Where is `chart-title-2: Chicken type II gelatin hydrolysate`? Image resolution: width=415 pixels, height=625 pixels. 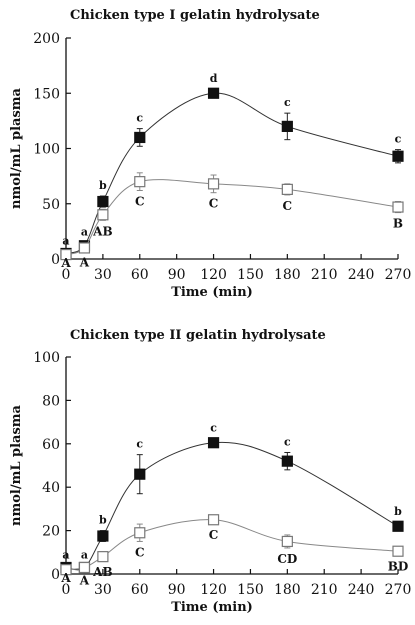
chart-title-2: Chicken type II gelatin hydrolysate is located at coordinates (198, 335).